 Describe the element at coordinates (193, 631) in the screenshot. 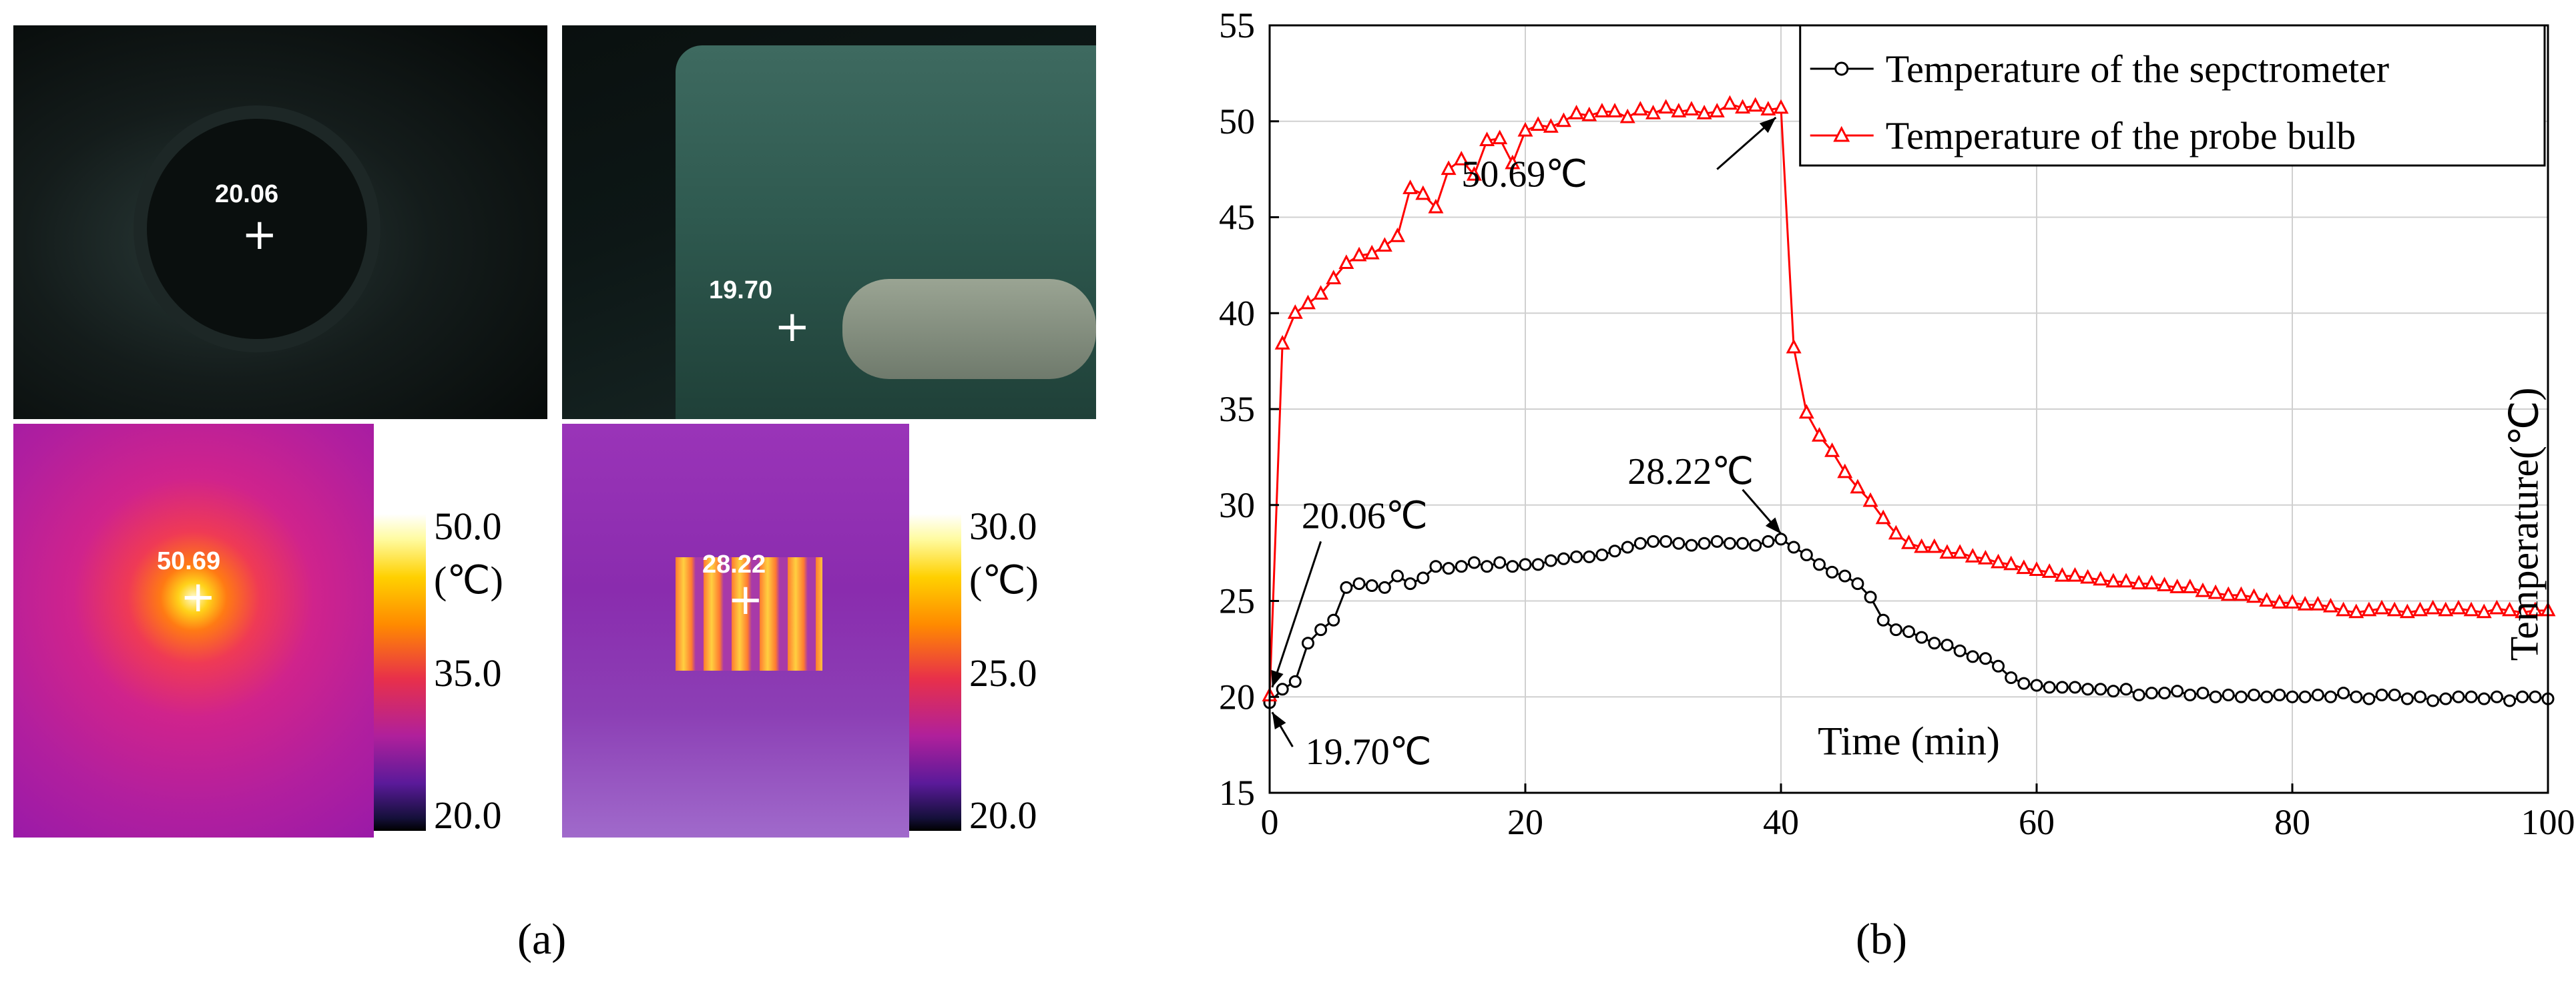

I see `thermal-image-probe-bulb: 50.69 +` at that location.